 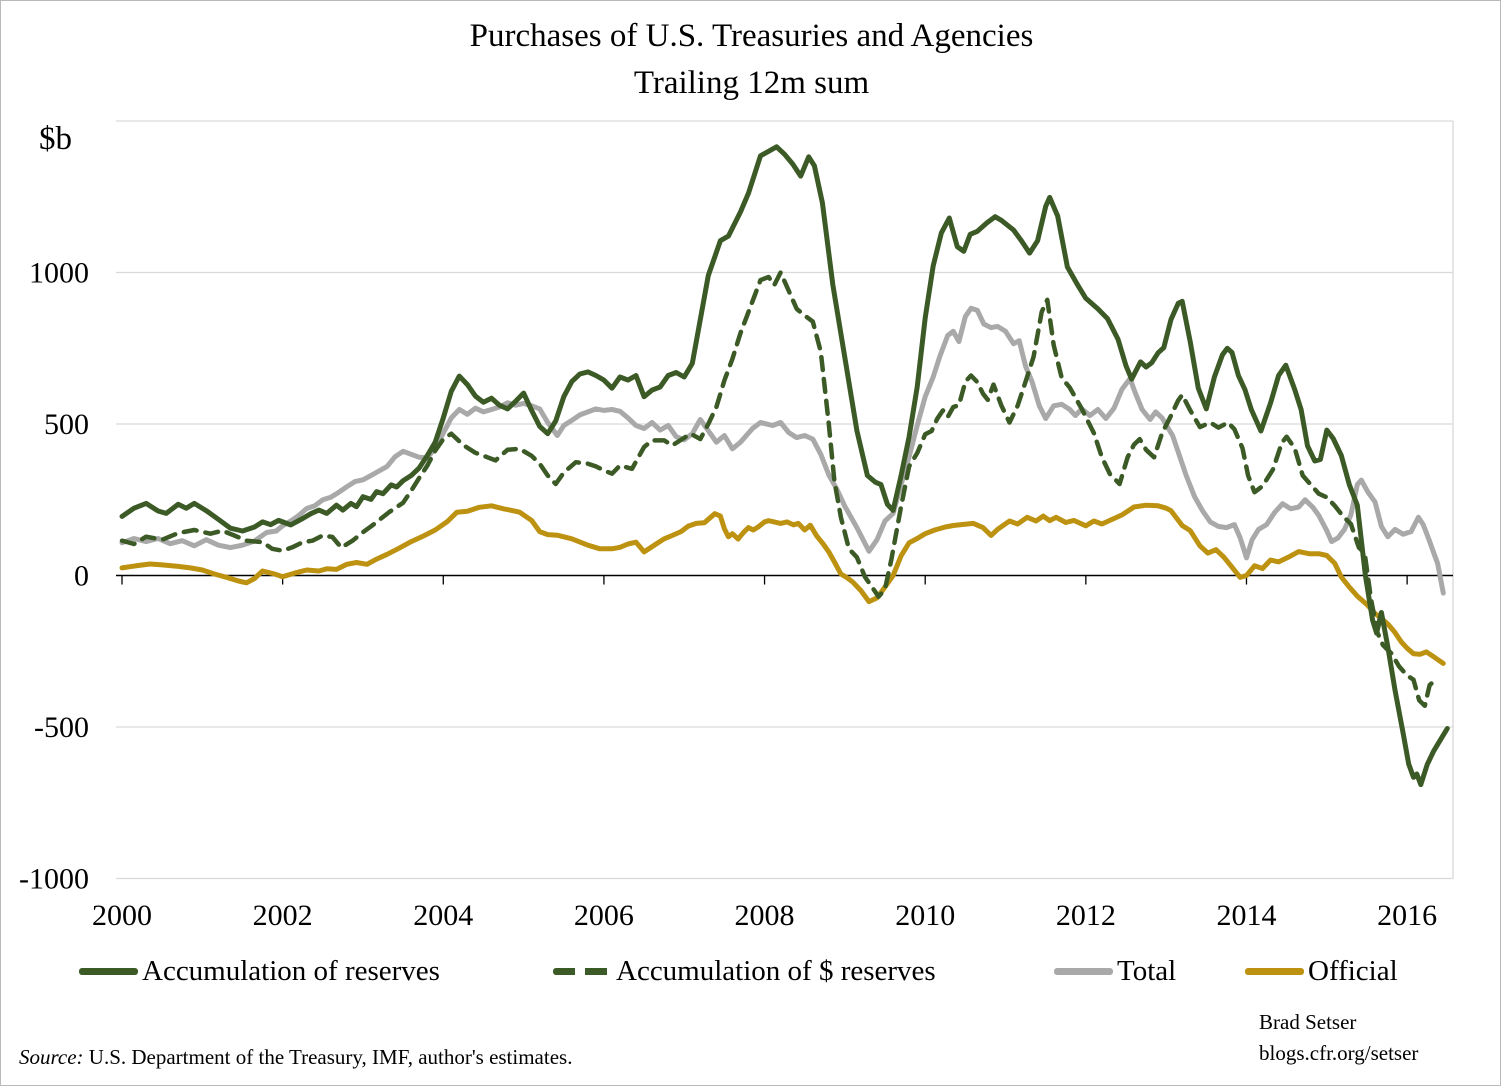 I want to click on x-tick-label-2006: 2006, so click(x=604, y=915).